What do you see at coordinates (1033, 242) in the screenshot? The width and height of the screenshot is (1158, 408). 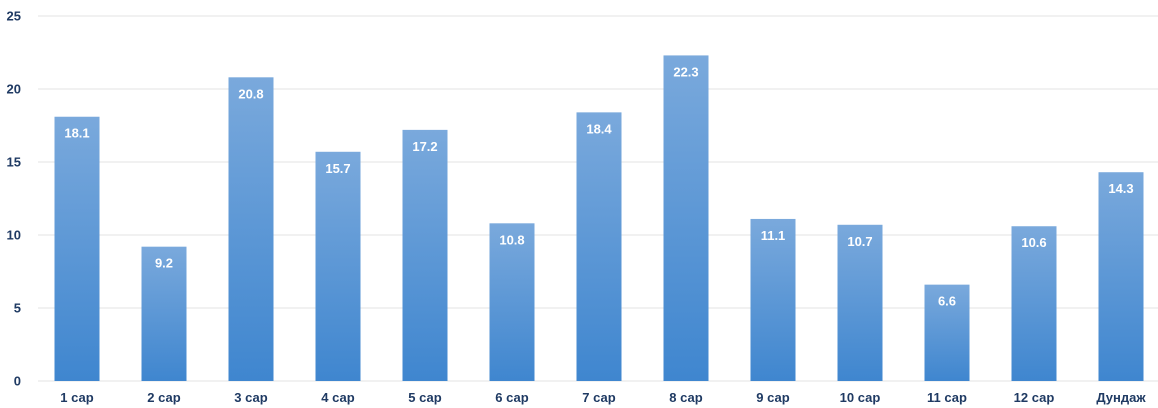 I see `bar-value-label: 10.6` at bounding box center [1033, 242].